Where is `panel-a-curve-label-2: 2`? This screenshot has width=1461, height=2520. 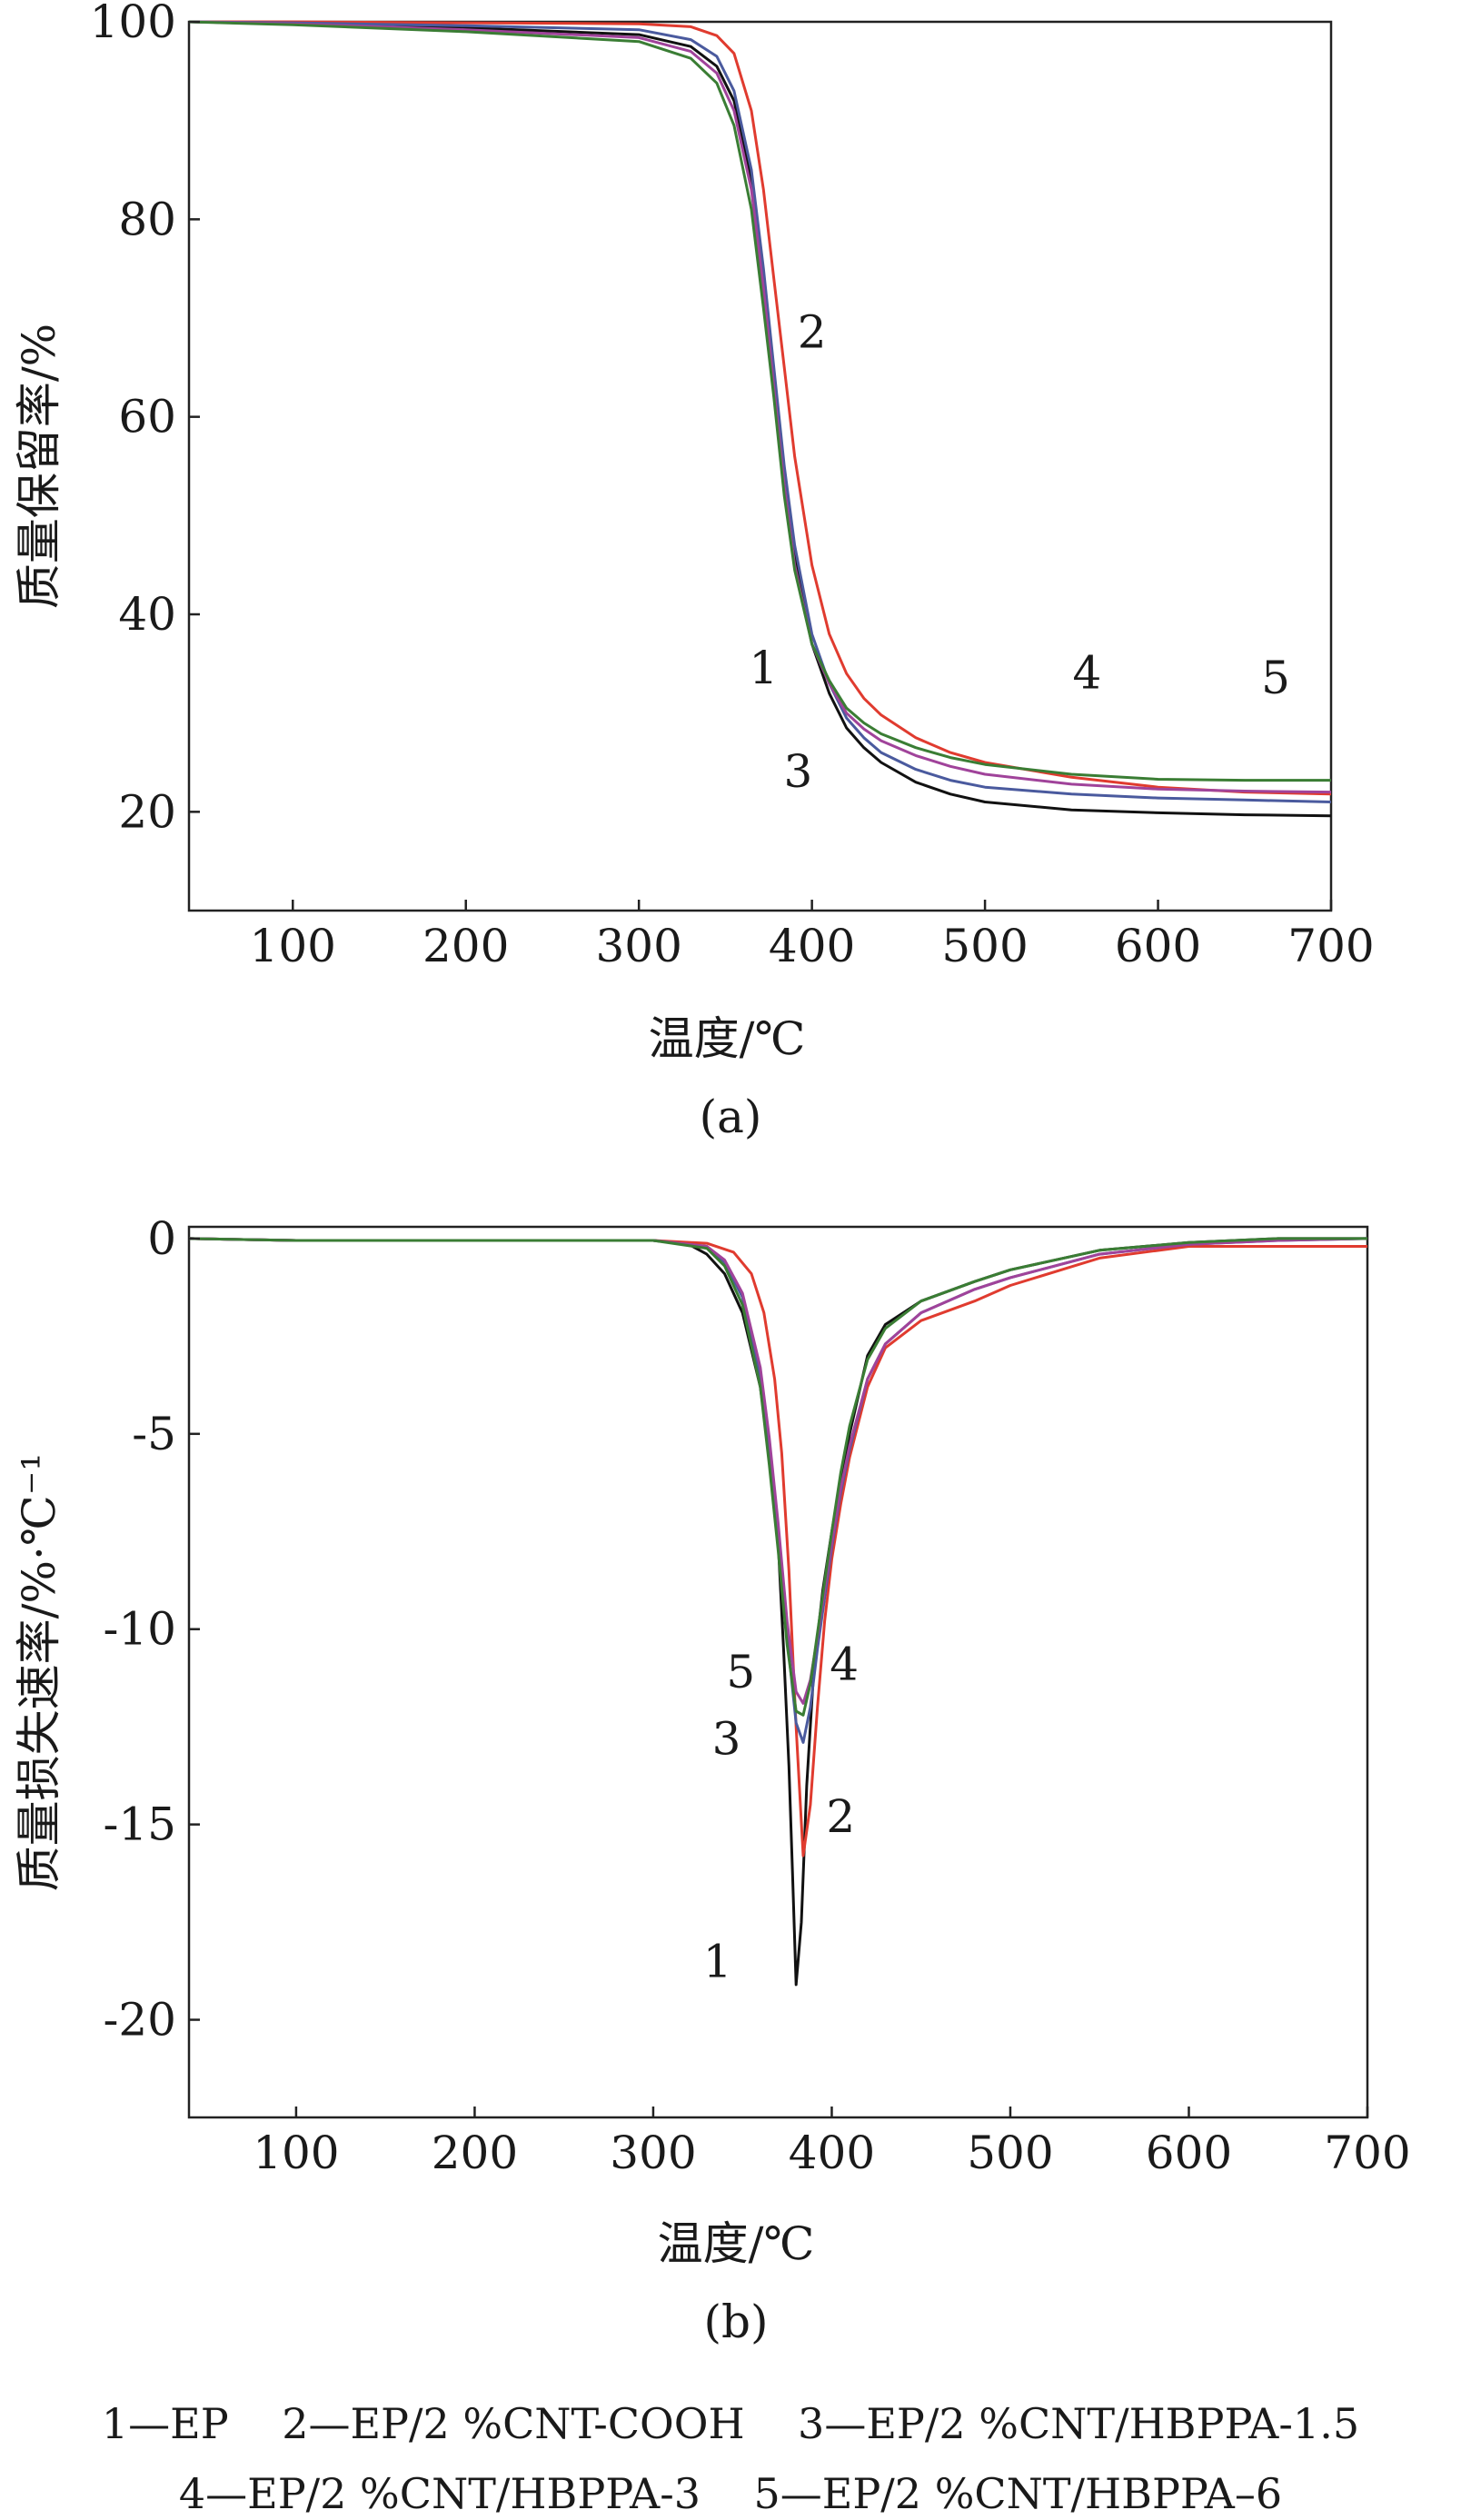
panel-a-curve-label-2: 2 is located at coordinates (813, 332).